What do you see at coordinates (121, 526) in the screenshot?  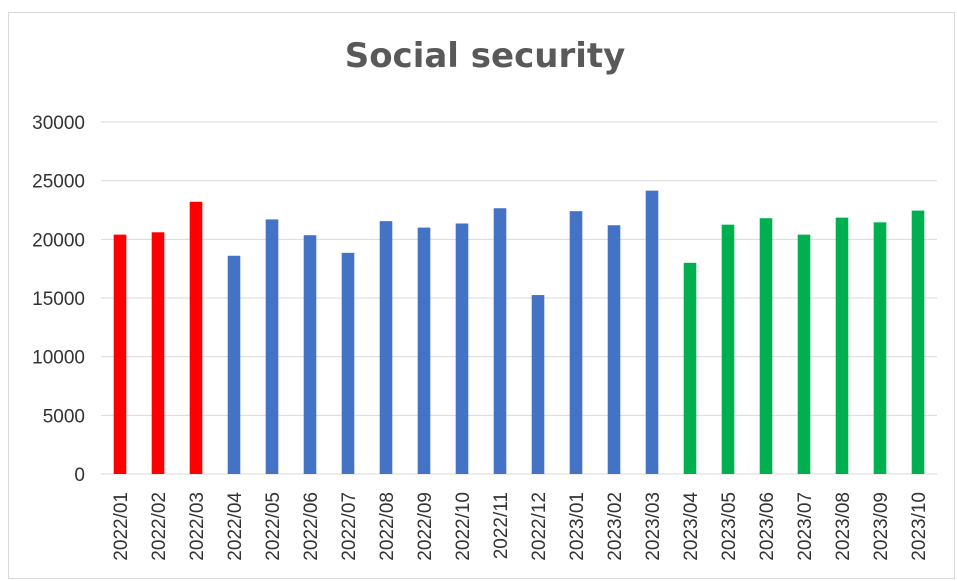 I see `x-tick-label: 2022/01` at bounding box center [121, 526].